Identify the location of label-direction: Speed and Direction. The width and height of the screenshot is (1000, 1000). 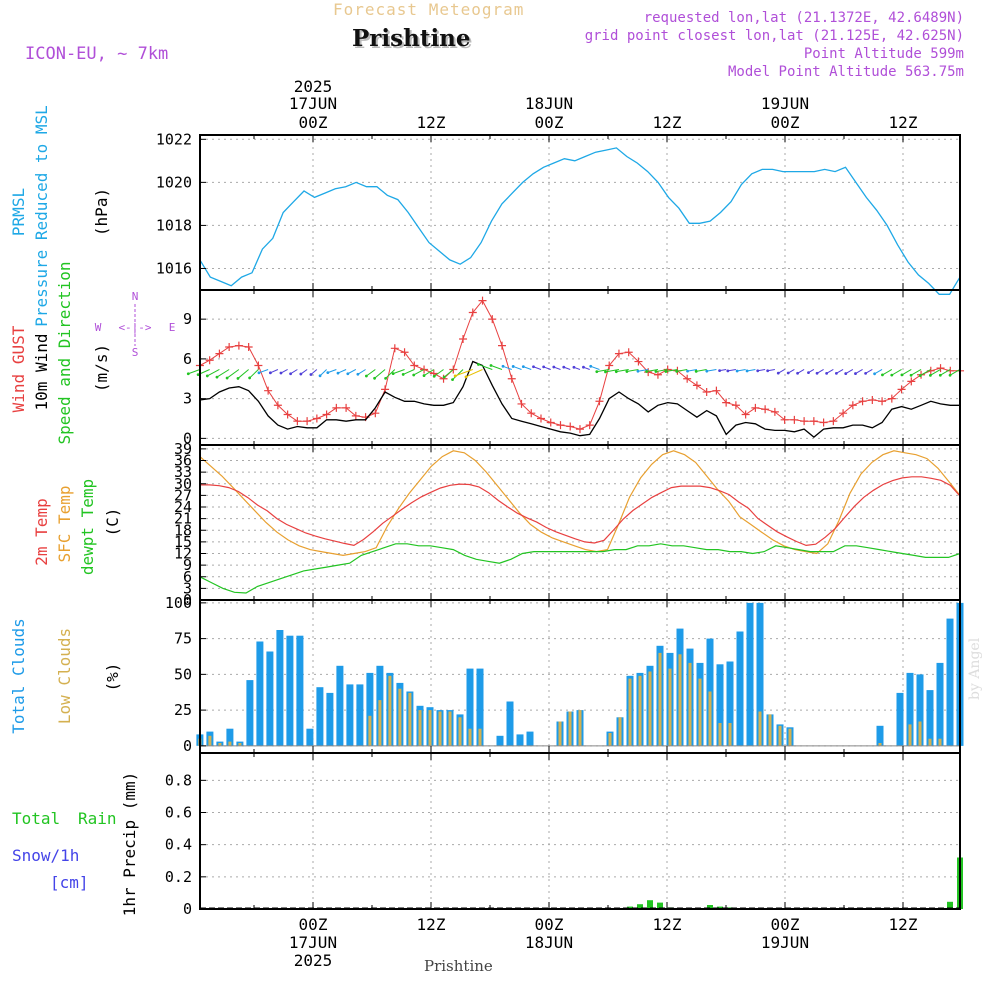
(64, 352).